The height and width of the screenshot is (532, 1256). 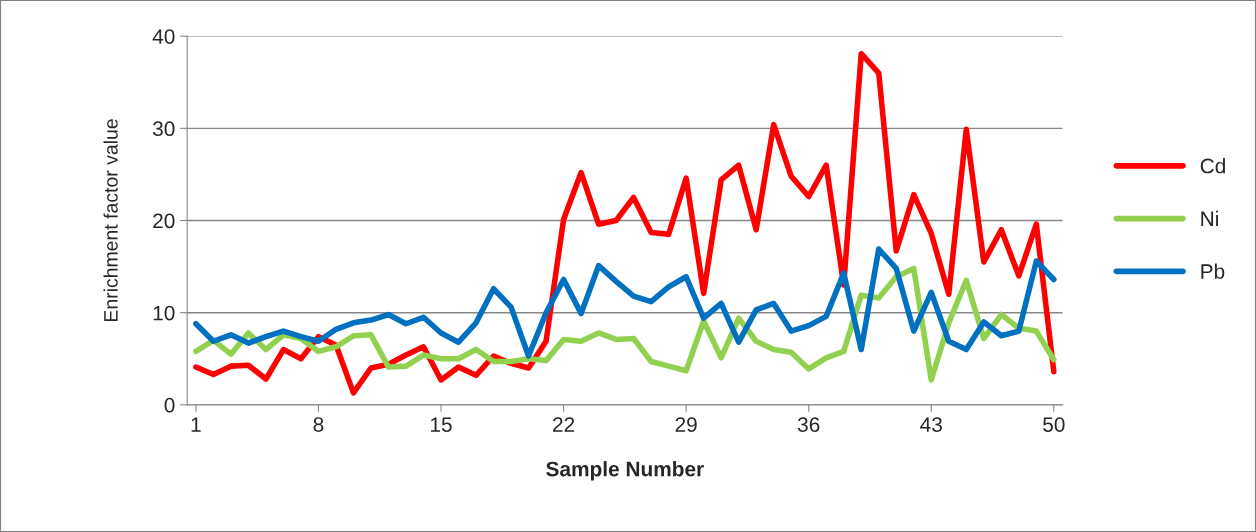 What do you see at coordinates (318, 424) in the screenshot?
I see `x-tick-label: 8` at bounding box center [318, 424].